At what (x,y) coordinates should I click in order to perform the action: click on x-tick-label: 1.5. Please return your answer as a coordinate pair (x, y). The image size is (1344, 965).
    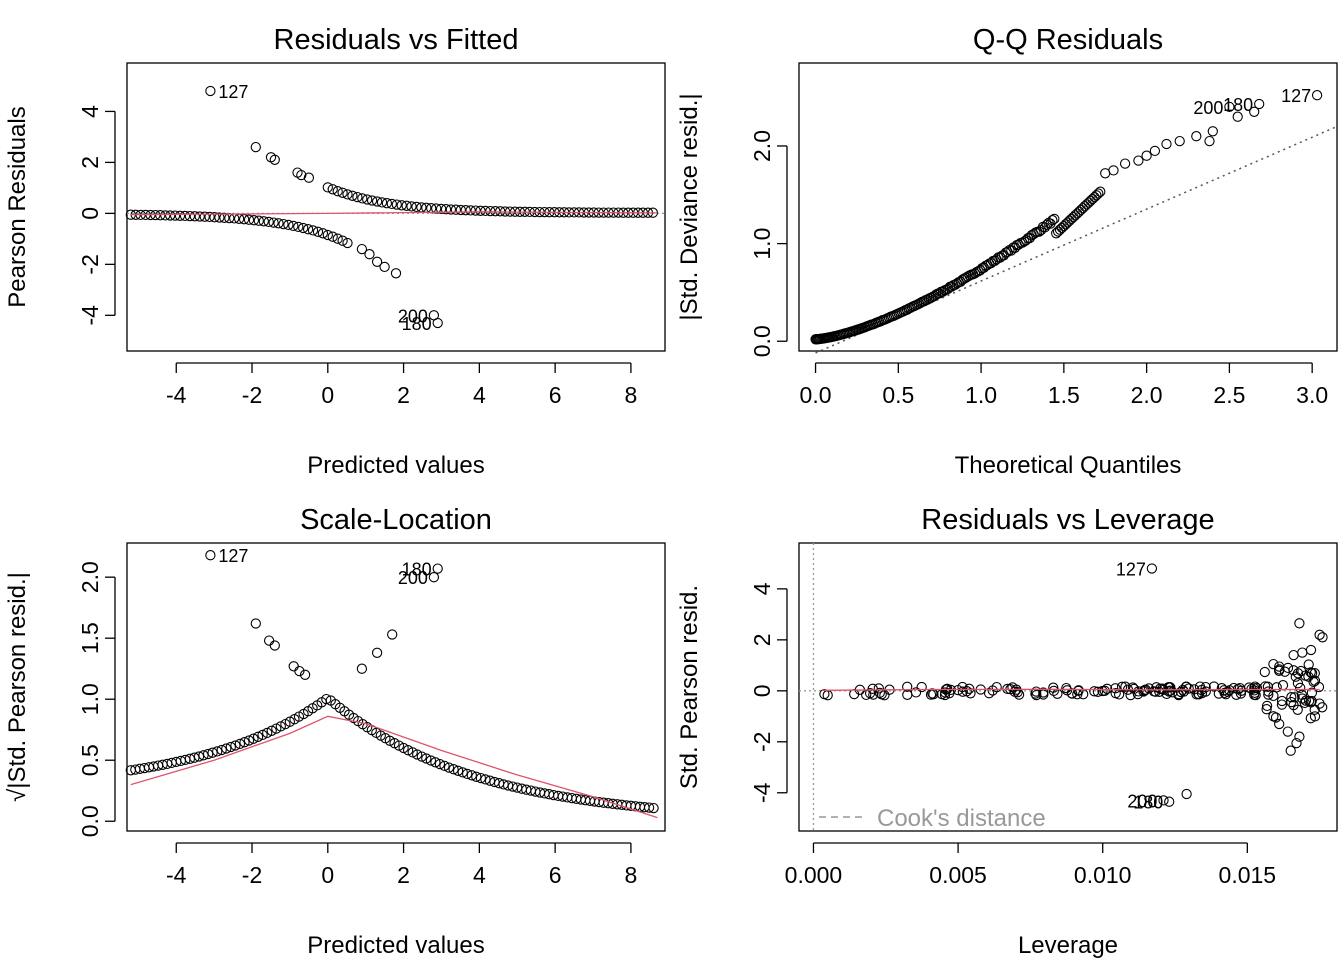
    Looking at the image, I should click on (1064, 395).